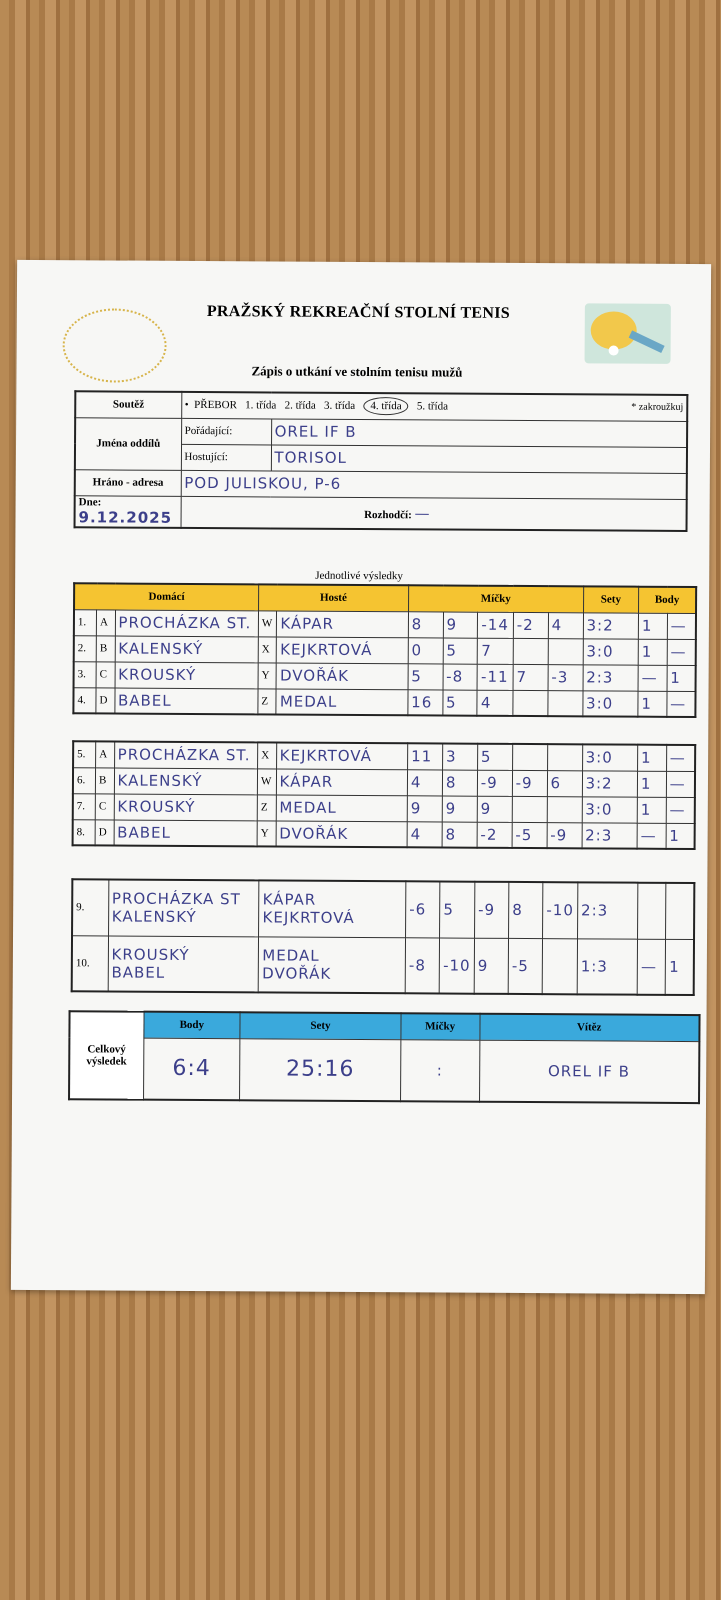 Image resolution: width=721 pixels, height=1600 pixels. What do you see at coordinates (226, 431) in the screenshot?
I see `poradajici-label: Pořádající:` at bounding box center [226, 431].